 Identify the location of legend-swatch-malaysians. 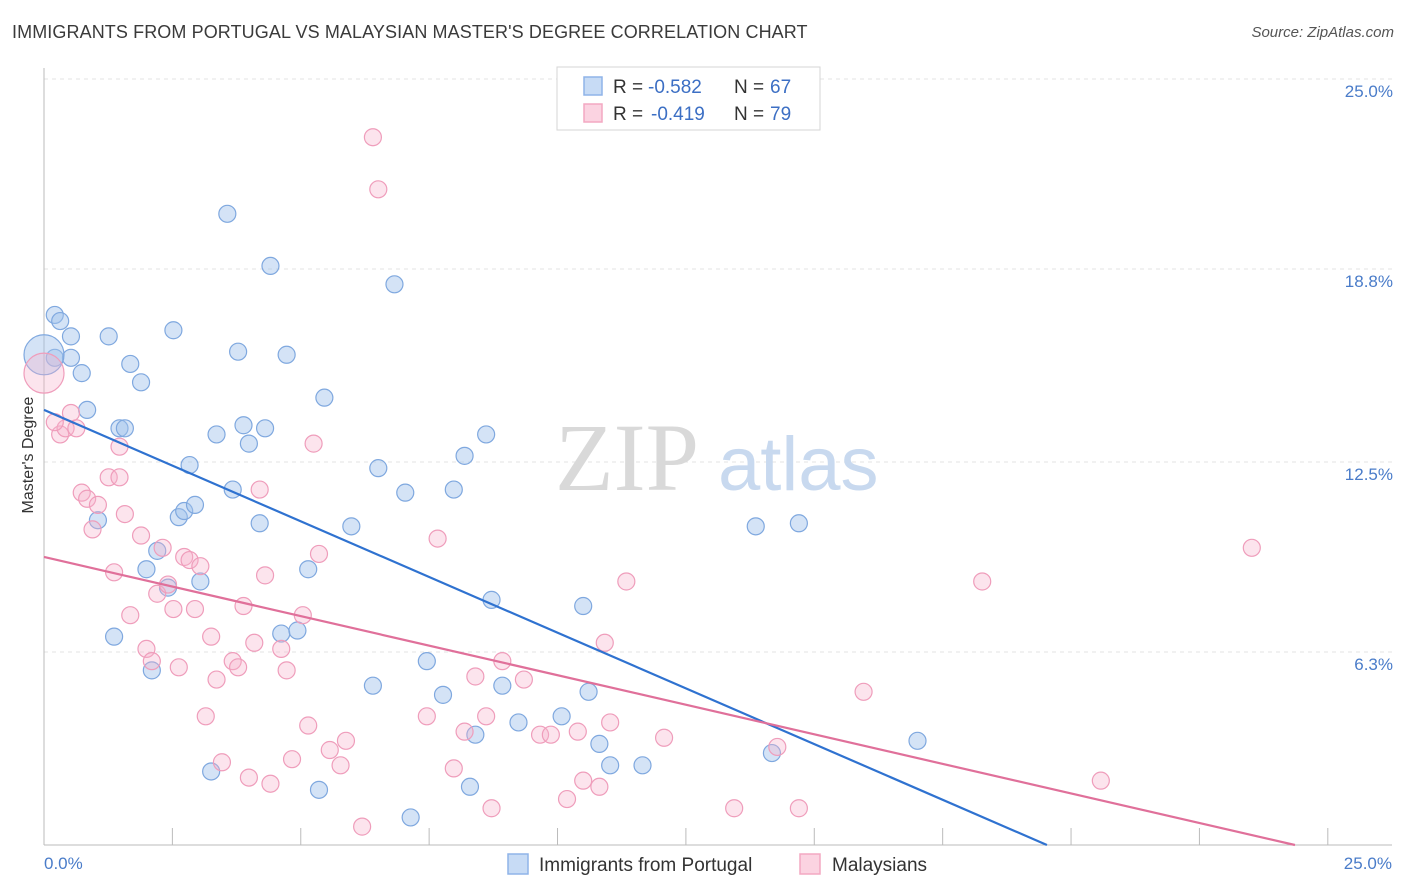
(593, 113).